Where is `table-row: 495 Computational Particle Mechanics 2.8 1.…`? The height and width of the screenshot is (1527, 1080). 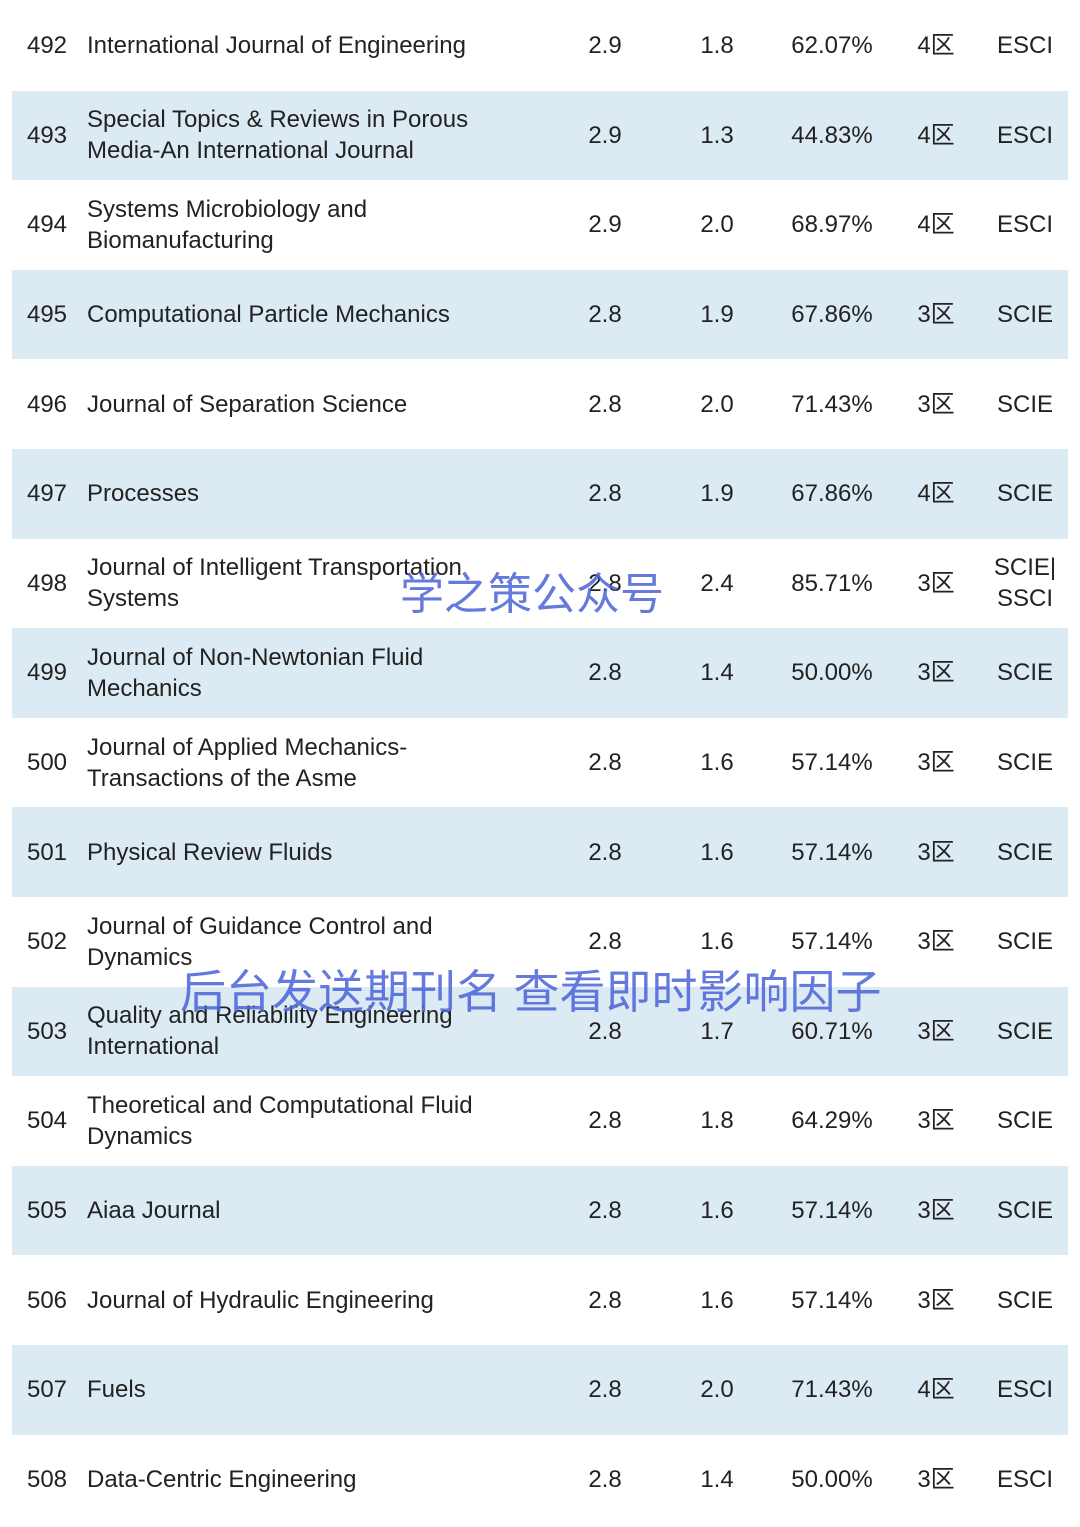 table-row: 495 Computational Particle Mechanics 2.8 1.… is located at coordinates (540, 314).